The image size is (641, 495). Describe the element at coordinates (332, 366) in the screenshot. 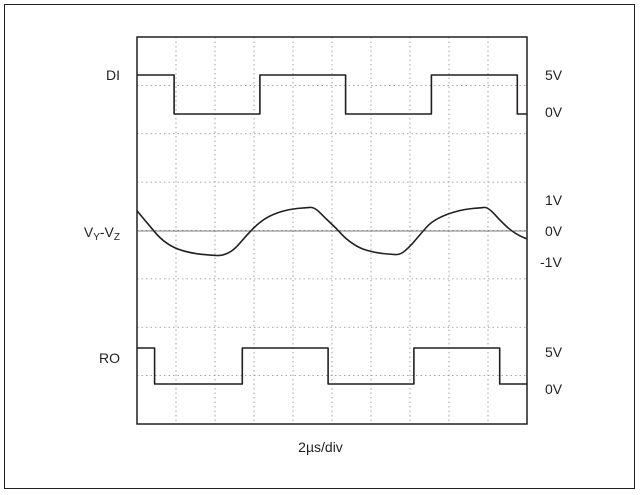

I see `trace-ro` at that location.